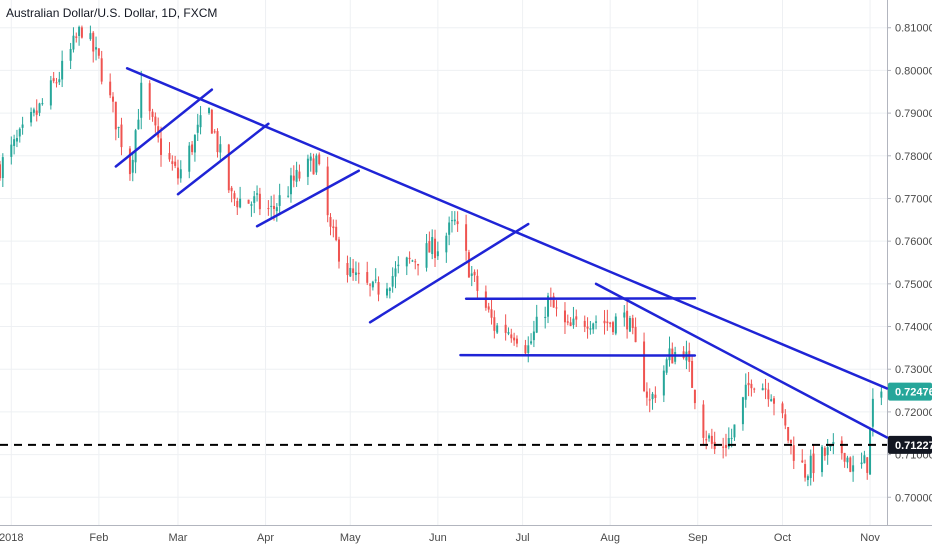 The width and height of the screenshot is (932, 555). I want to click on x-tick-label: Nov, so click(870, 538).